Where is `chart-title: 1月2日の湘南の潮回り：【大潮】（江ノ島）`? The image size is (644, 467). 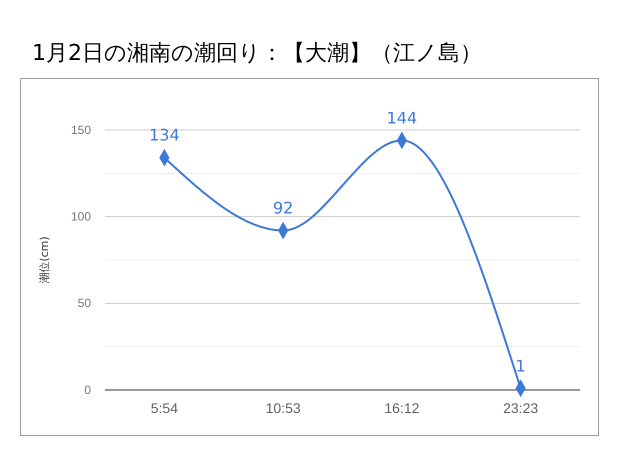 chart-title: 1月2日の湘南の潮回り：【大潮】（江ノ島） is located at coordinates (257, 53).